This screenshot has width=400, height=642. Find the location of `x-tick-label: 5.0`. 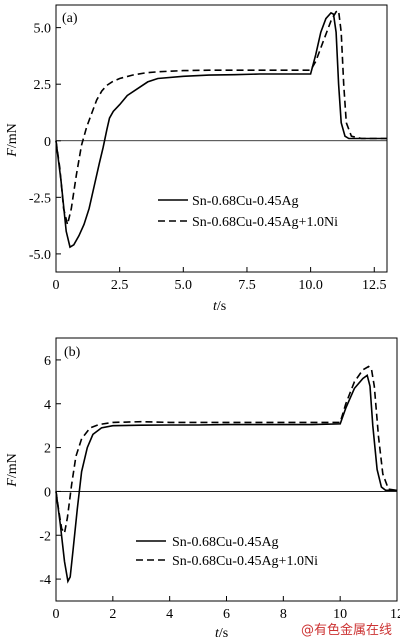

x-tick-label: 5.0 is located at coordinates (184, 285).